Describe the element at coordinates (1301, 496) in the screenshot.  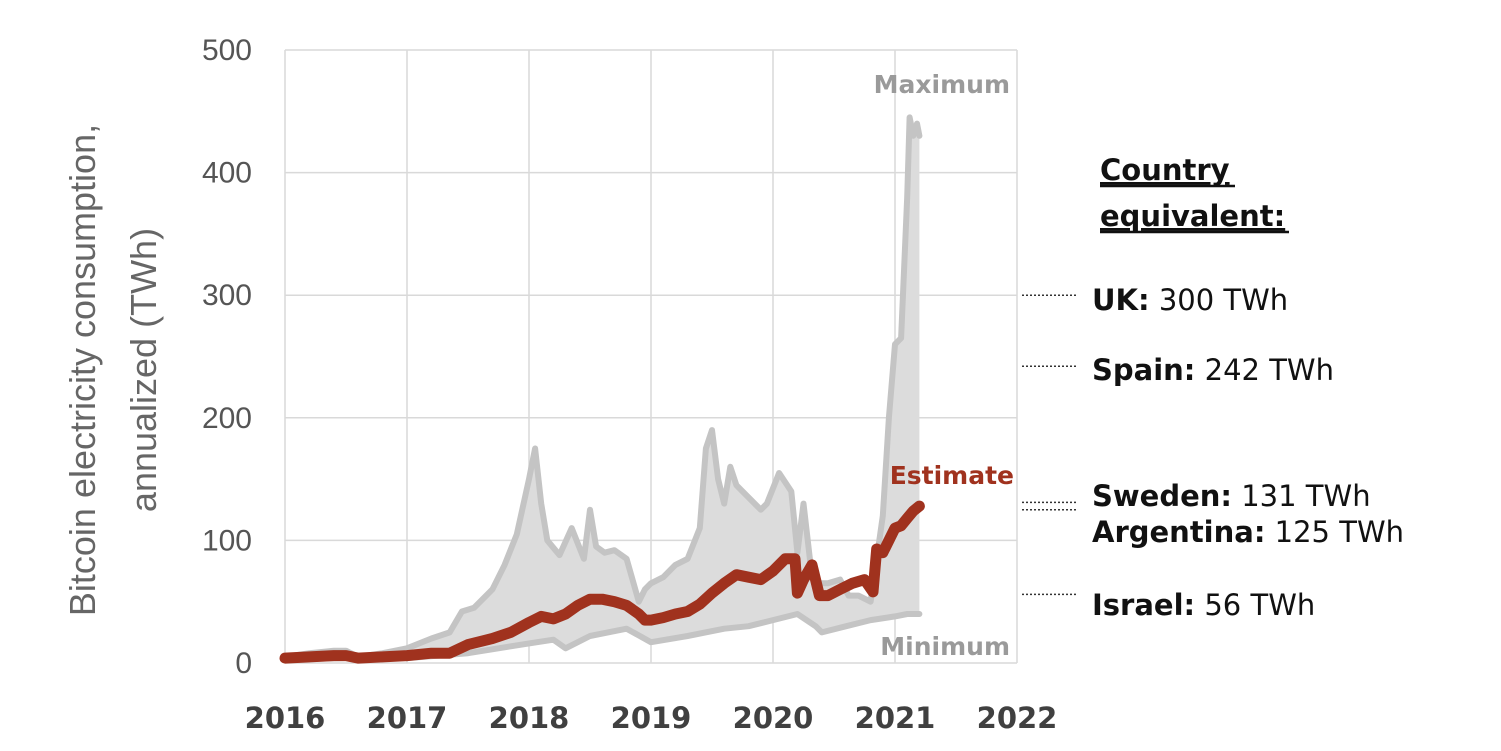
I see `country-value-2: 131 TWh` at that location.